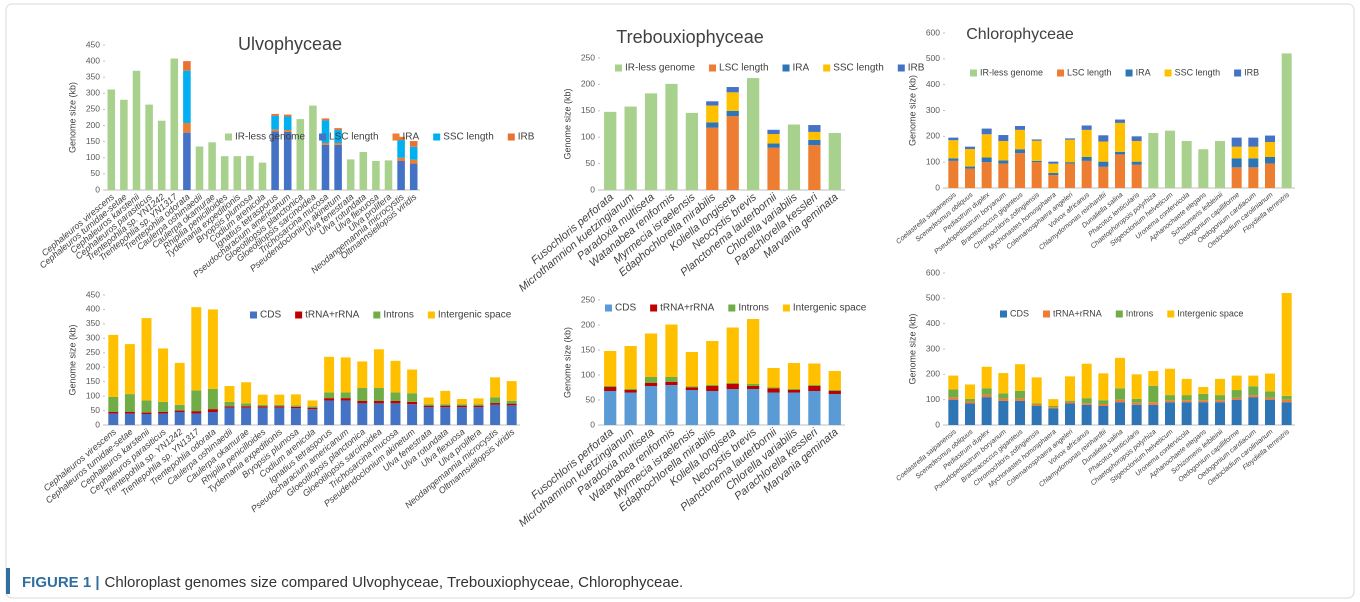 This screenshot has height=602, width=1360. I want to click on y-tick-label: 450, so click(93, 44).